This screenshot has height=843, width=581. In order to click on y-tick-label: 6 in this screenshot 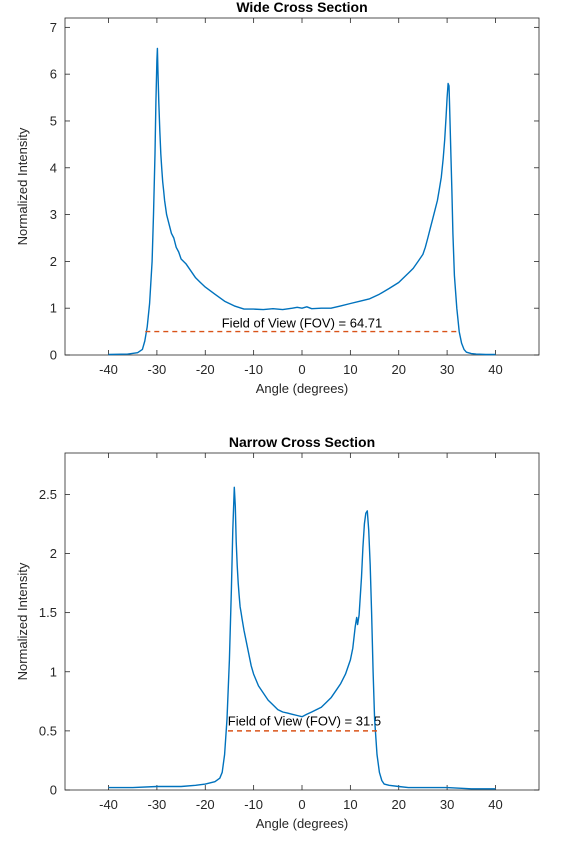, I will do `click(53, 74)`.